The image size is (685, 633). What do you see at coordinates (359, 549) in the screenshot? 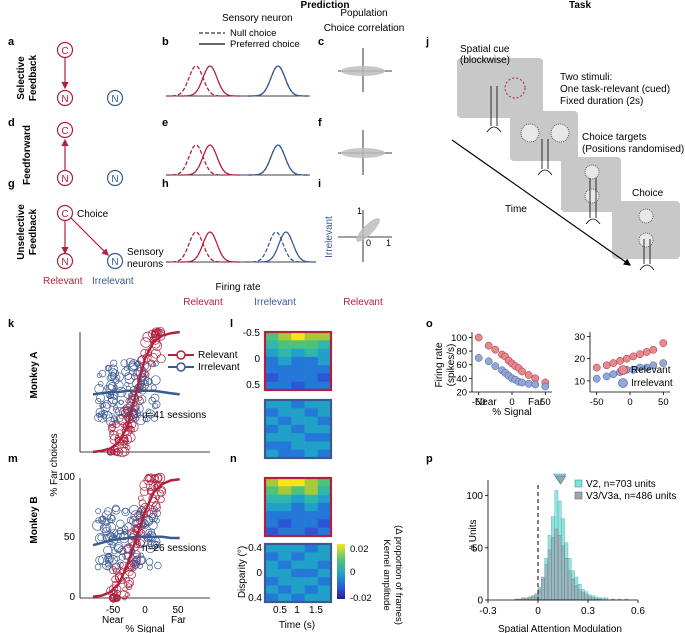
I see `cbar-tick-max: 0.02` at bounding box center [359, 549].